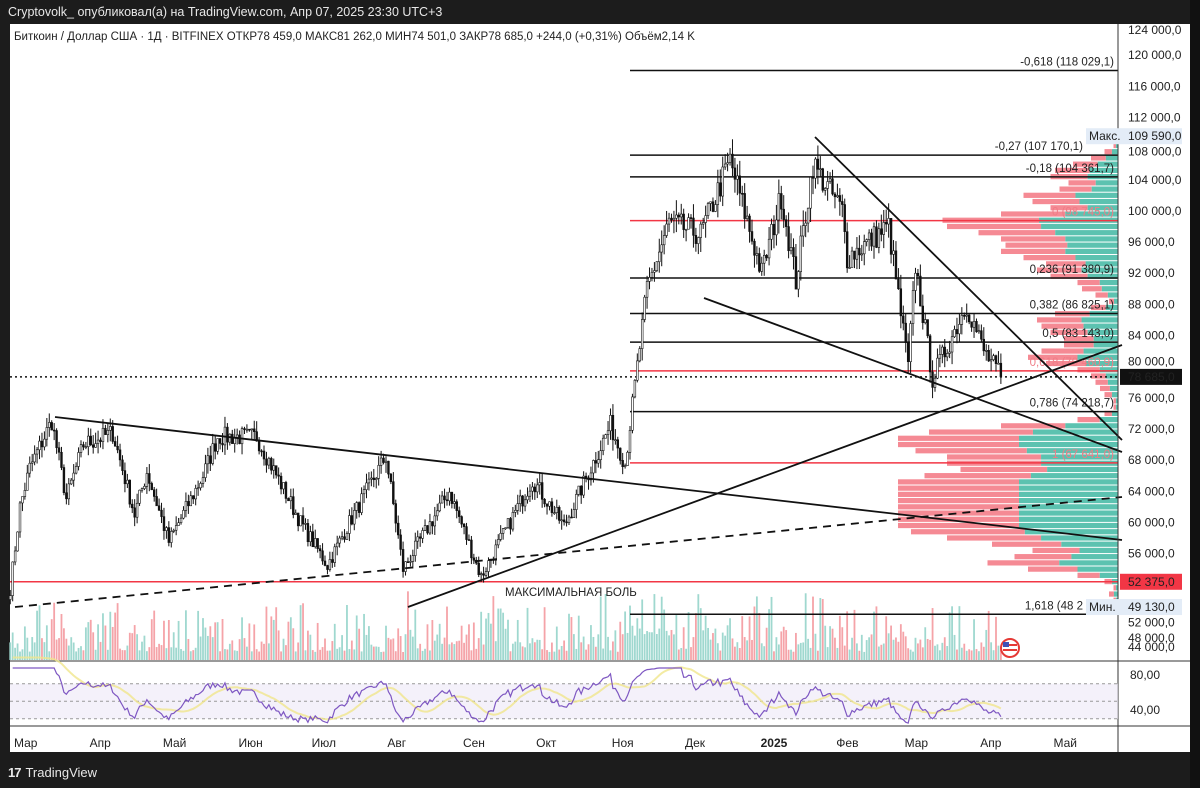  I want to click on price-tick-label: 124 000,0, so click(1155, 30).